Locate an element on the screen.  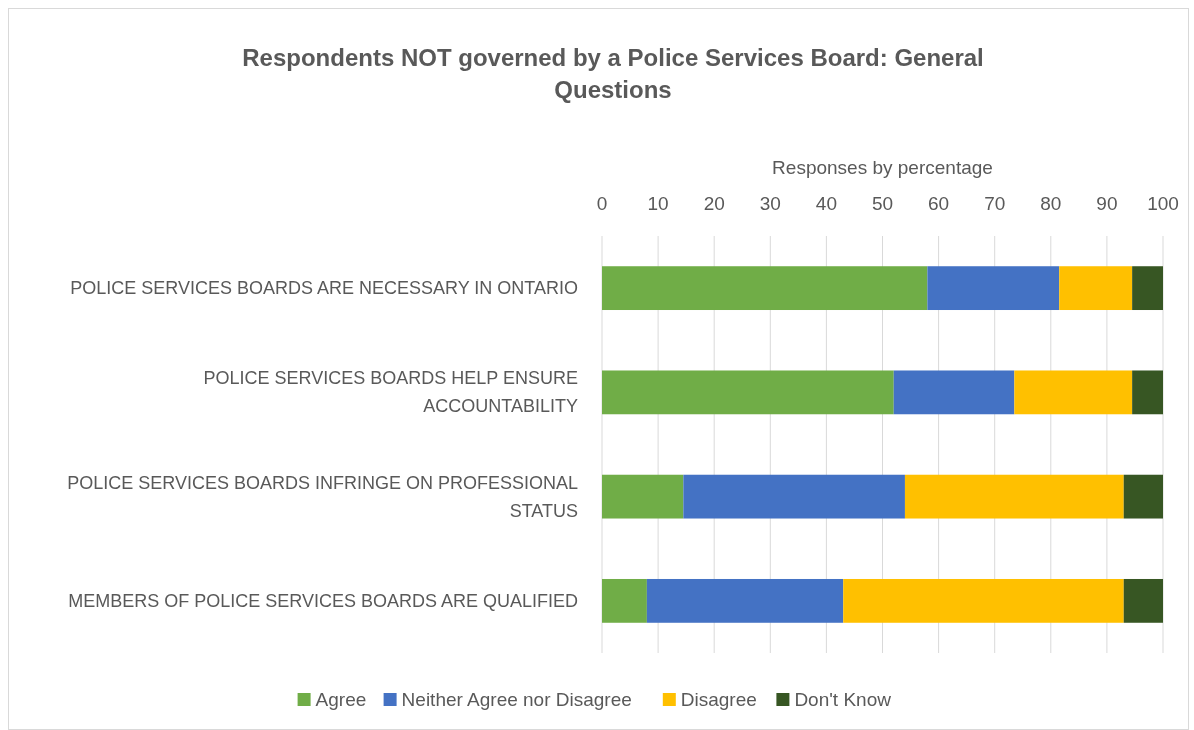
y-tick-label: POLICE SERVICES BOARDS ARE NECESSARY IN ONTARIO is located at coordinates (324, 288).